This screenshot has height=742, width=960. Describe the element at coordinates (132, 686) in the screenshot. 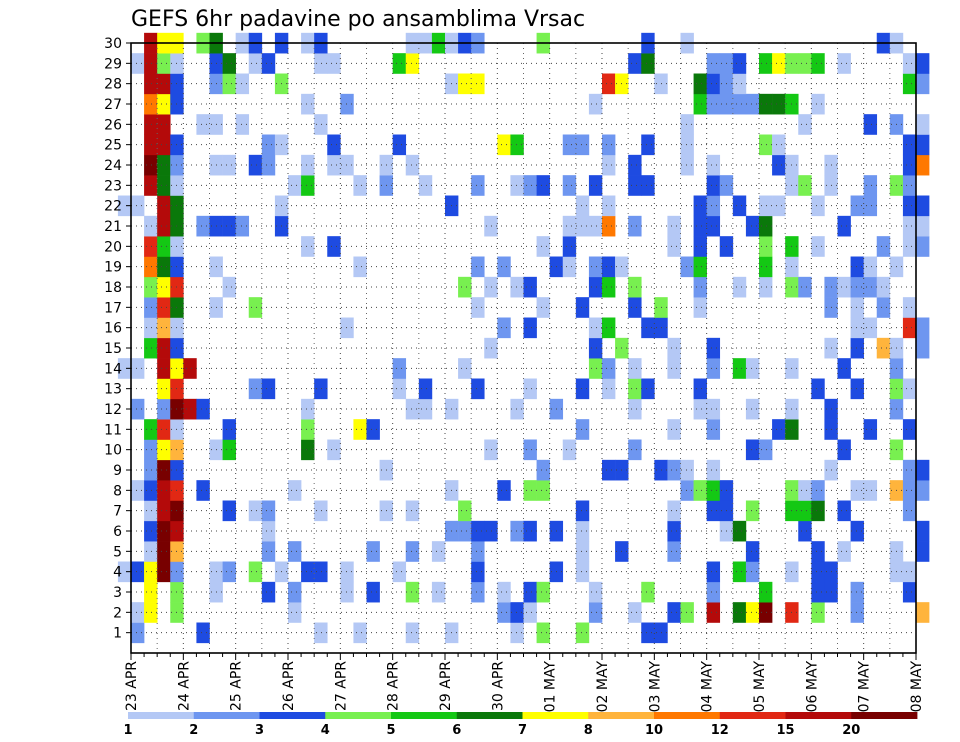

I see `x-tick-label: 23 APR` at that location.